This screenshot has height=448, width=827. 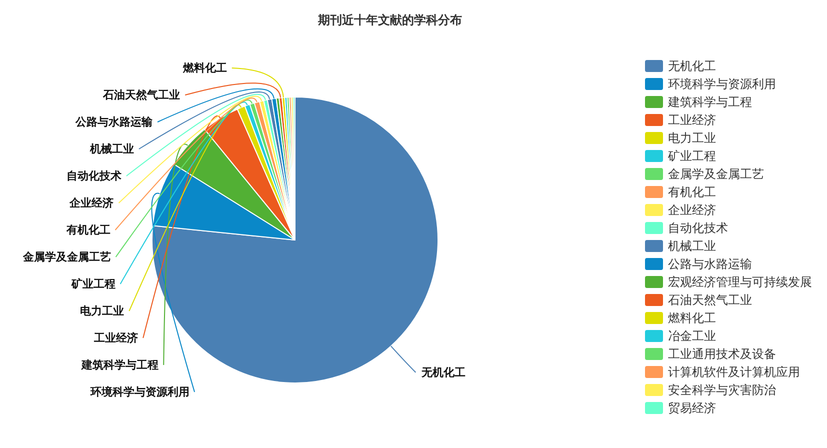 I want to click on legend-label: 贸易经济, so click(x=692, y=408).